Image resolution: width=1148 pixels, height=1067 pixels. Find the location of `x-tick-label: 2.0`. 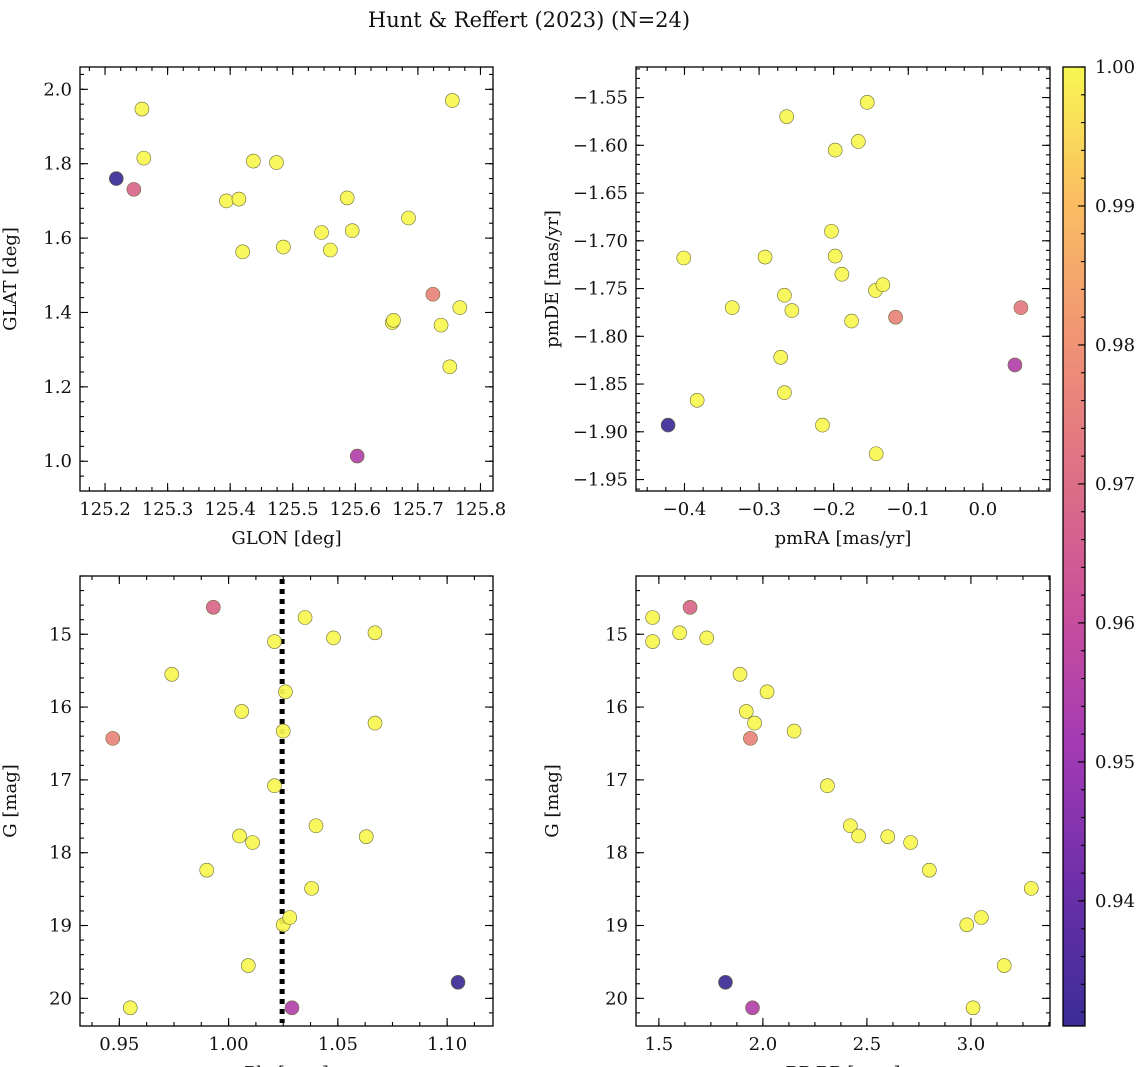

x-tick-label: 2.0 is located at coordinates (763, 1044).